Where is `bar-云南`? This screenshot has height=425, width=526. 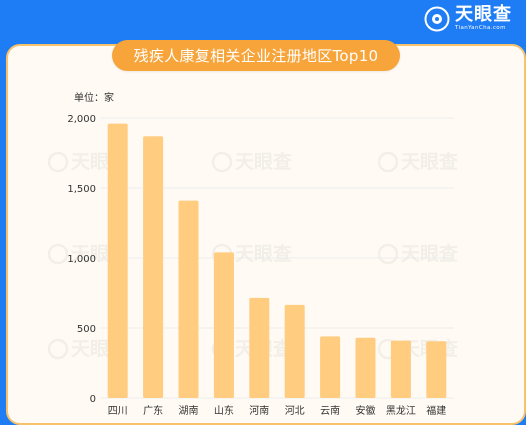 bar-云南 is located at coordinates (330, 367).